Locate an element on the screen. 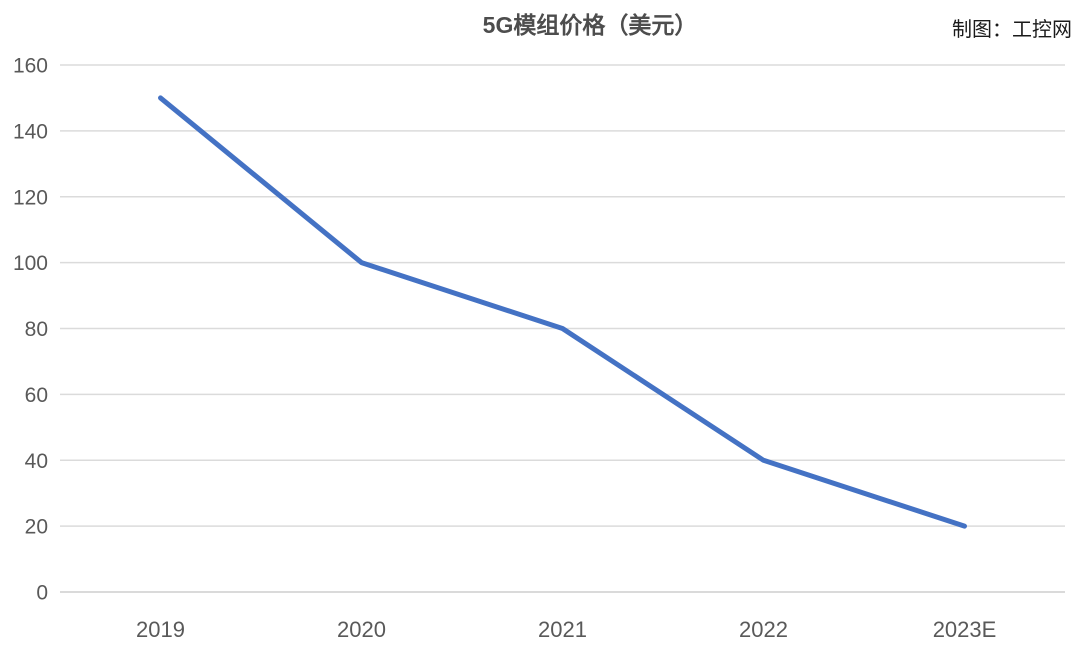  y-axis-tick-label: 100 is located at coordinates (30, 263).